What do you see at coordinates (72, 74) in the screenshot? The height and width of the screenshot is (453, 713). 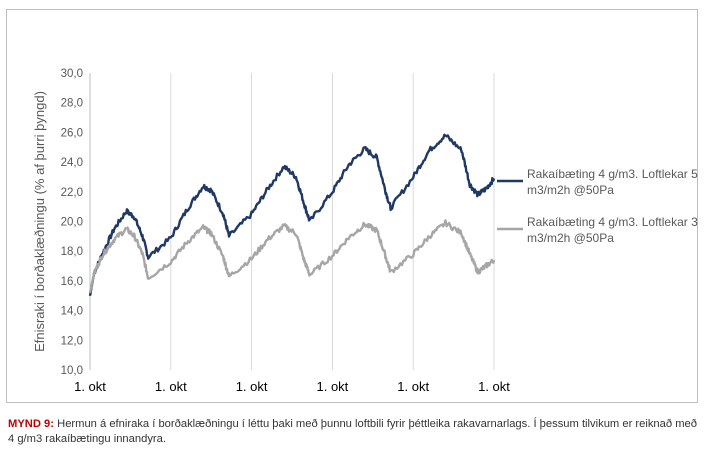 I see `y-tick-label: 30,0` at bounding box center [72, 74].